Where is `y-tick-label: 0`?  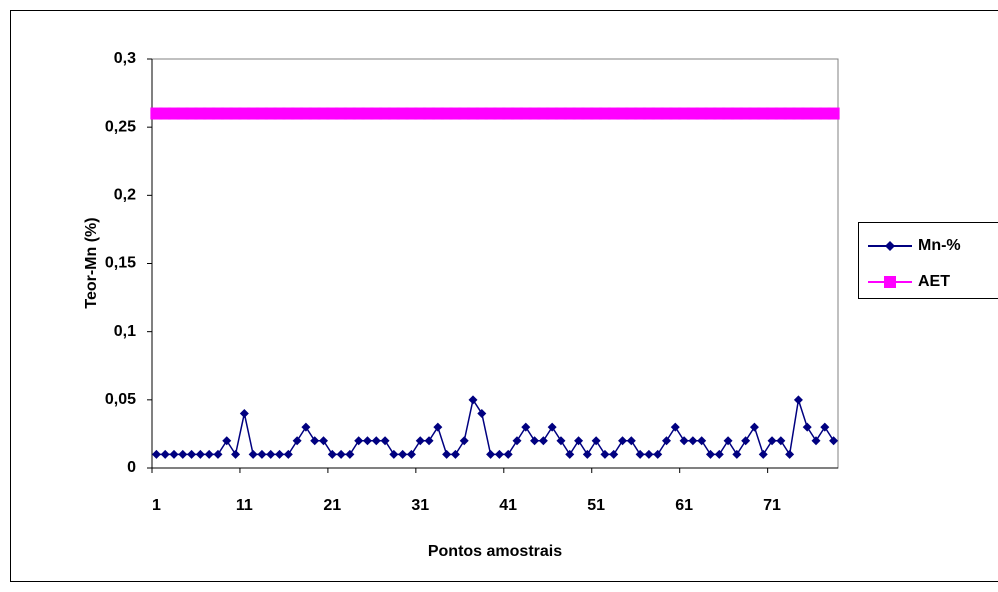 y-tick-label: 0 is located at coordinates (131, 467).